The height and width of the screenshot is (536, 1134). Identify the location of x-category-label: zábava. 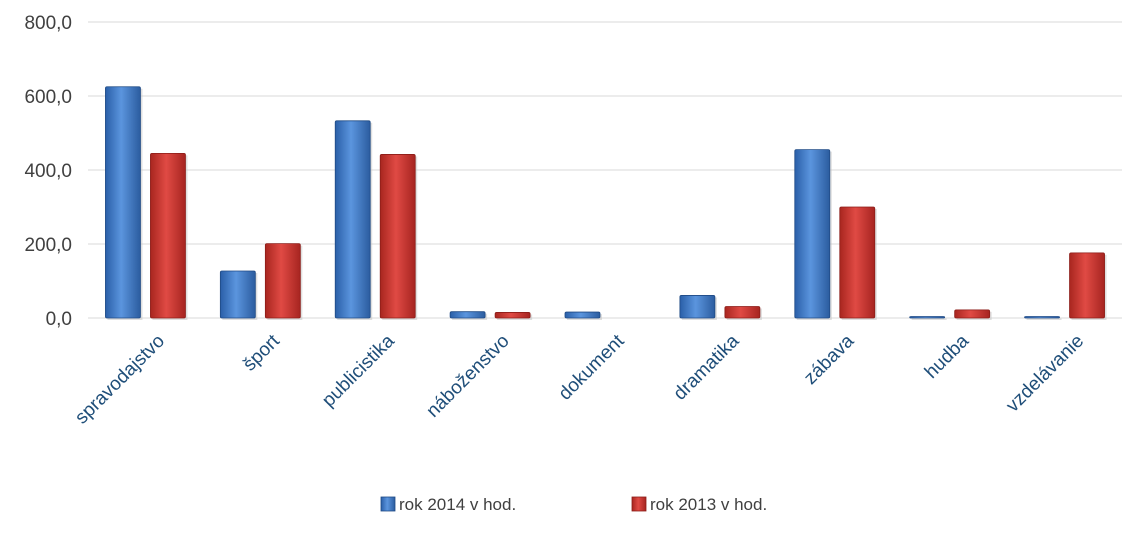
(829, 359).